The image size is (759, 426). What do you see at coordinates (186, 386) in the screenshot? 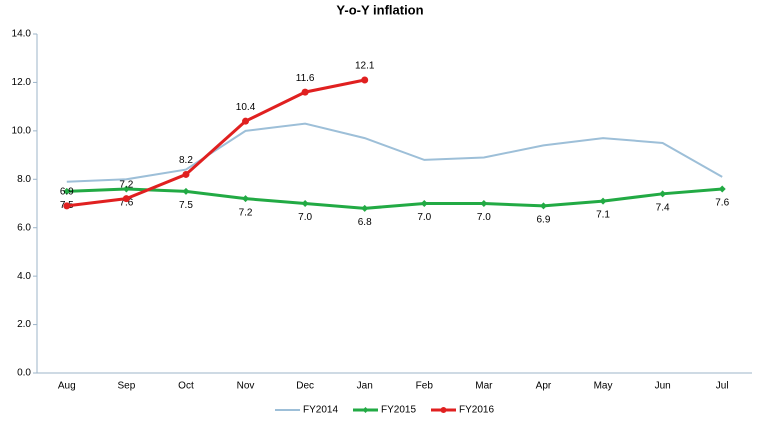
I see `x-tick-label: Oct` at bounding box center [186, 386].